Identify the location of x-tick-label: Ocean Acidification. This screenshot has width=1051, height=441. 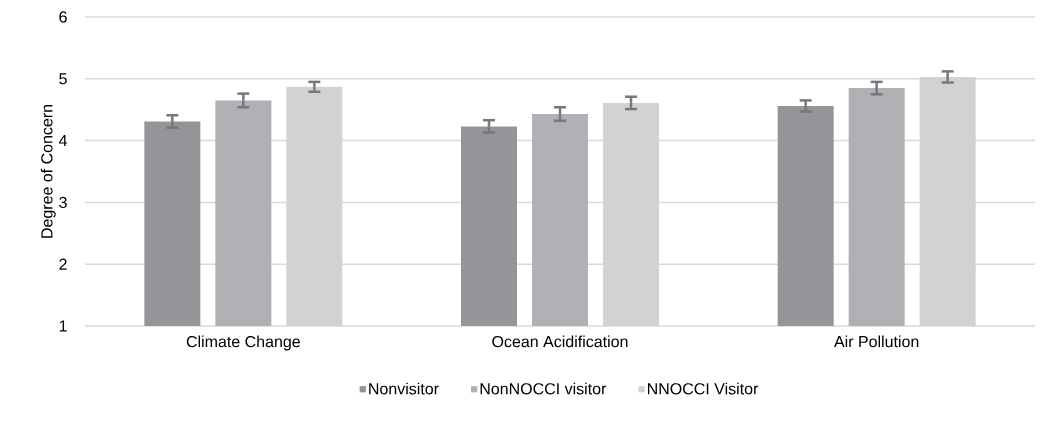
(560, 341).